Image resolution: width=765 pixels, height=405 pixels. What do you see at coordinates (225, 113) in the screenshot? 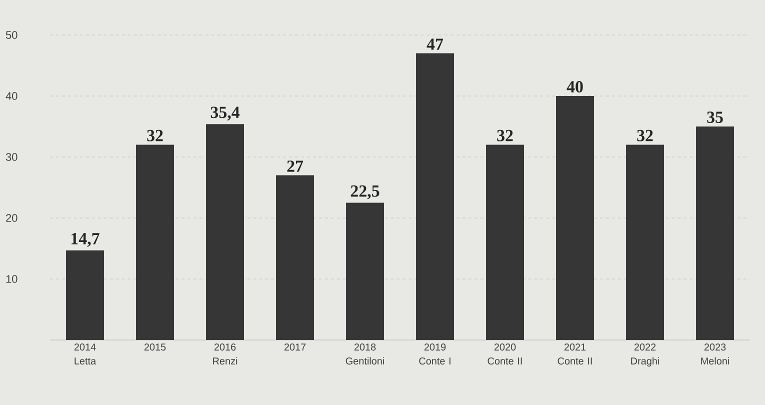
I see `data-label: 35,4` at bounding box center [225, 113].